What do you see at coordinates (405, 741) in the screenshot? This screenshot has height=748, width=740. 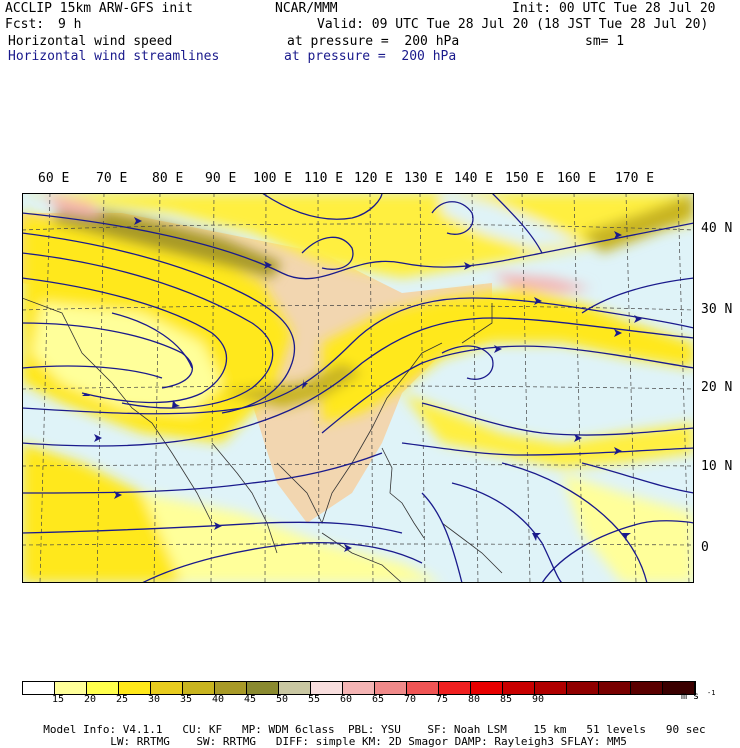 I see `km-scheme: KM: 2D Smagor` at bounding box center [405, 741].